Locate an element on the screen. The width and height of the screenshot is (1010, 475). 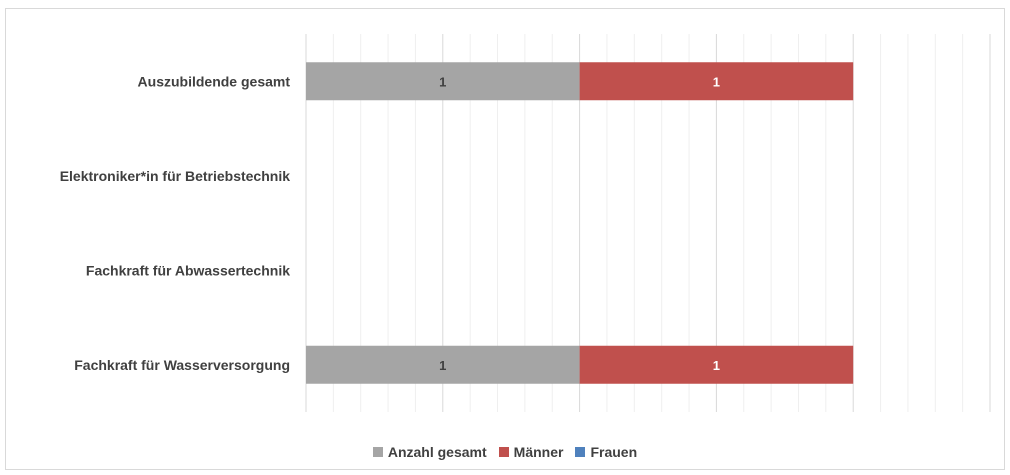
data-label-anzahl-gesamt-auszubildende-gesamt: 1 is located at coordinates (442, 81).